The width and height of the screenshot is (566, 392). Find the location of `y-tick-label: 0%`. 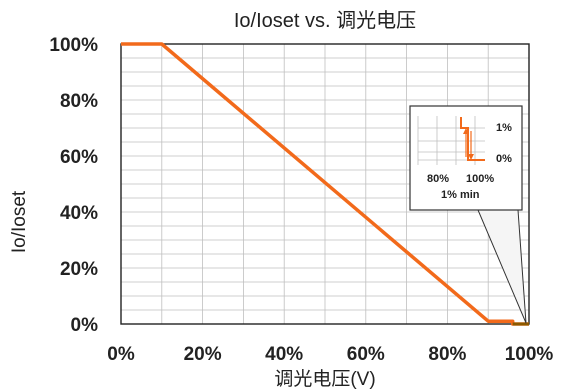

y-tick-label: 0% is located at coordinates (85, 325).